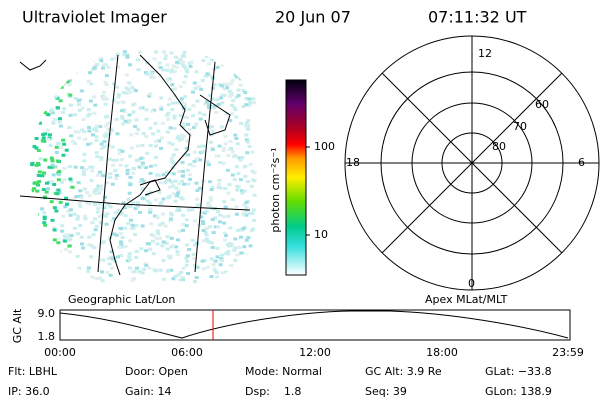 This screenshot has height=400, width=600. I want to click on mlt-label: 18, so click(353, 162).